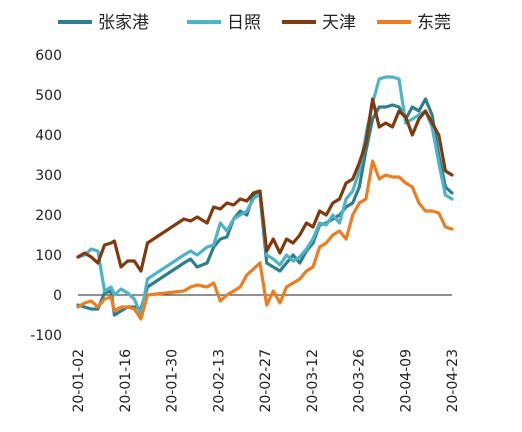  What do you see at coordinates (453, 381) in the screenshot?
I see `x-tick-label: 20-04-23` at bounding box center [453, 381].